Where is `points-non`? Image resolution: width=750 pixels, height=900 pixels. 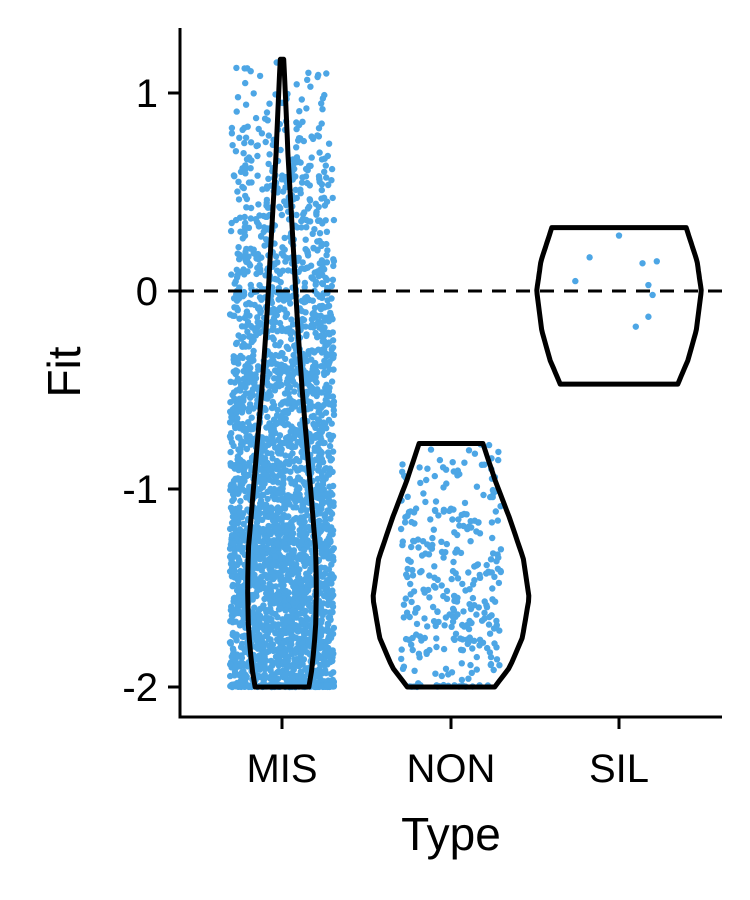
points-non is located at coordinates (451, 566).